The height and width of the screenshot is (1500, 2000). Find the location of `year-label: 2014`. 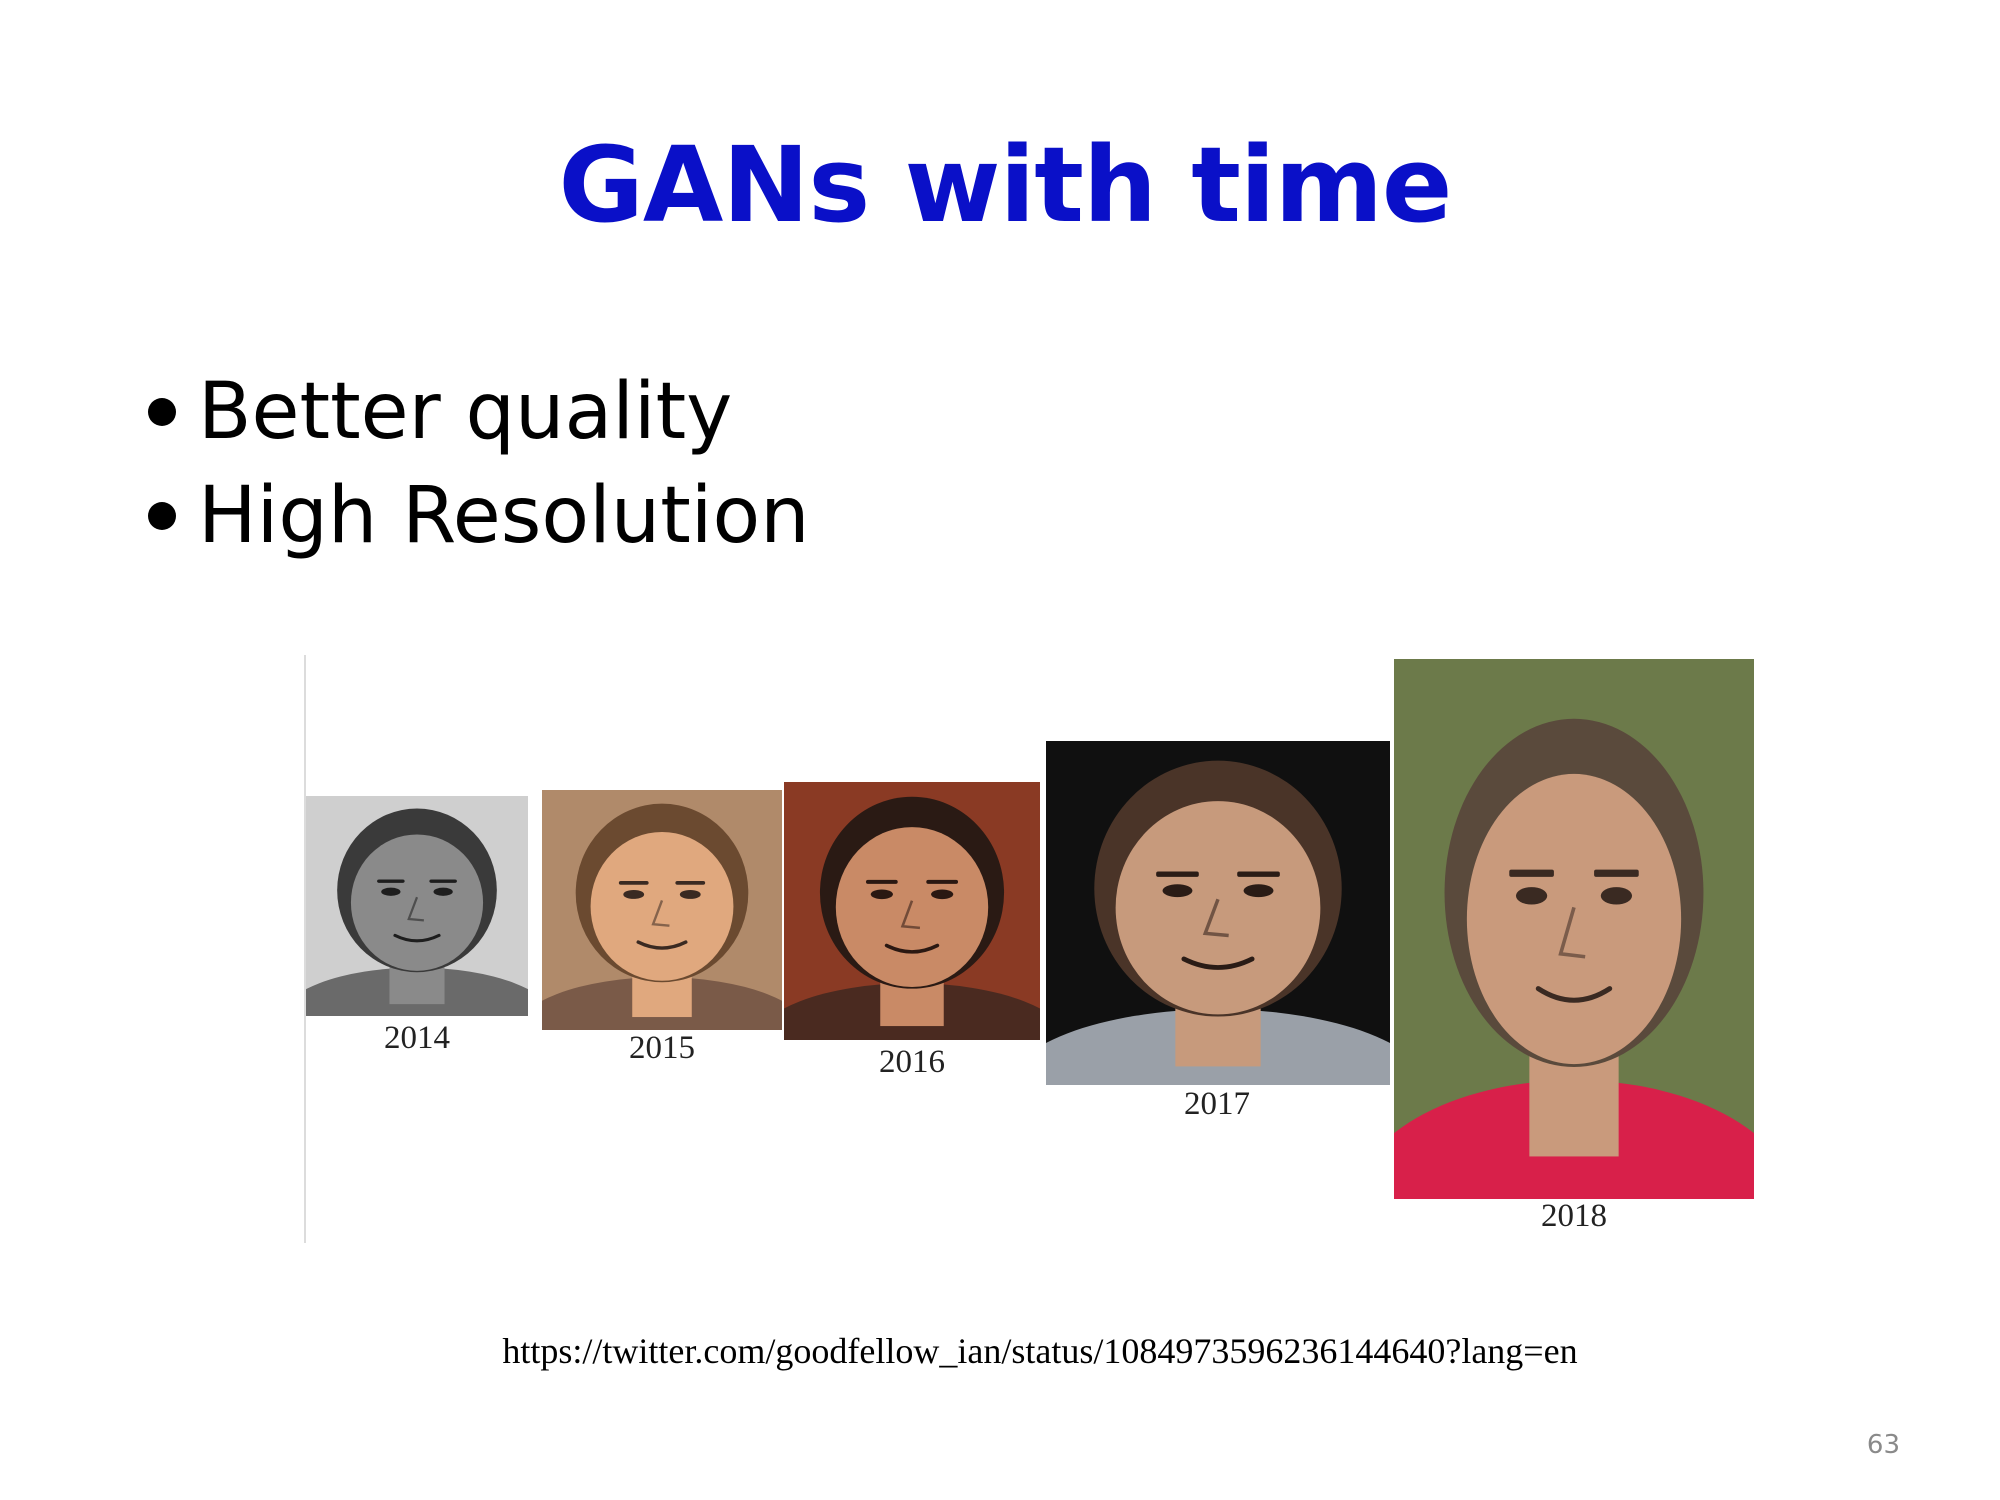

year-label: 2014 is located at coordinates (417, 1038).